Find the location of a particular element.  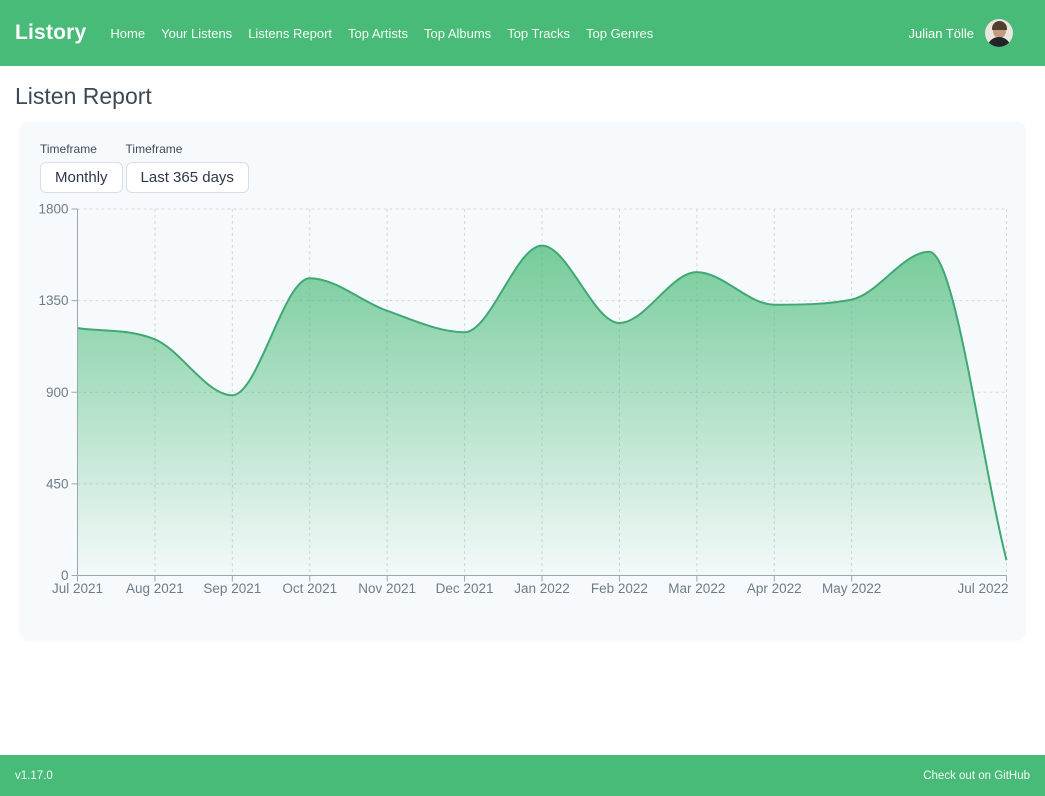

timeframe-type-select: Monthly is located at coordinates (81, 177).